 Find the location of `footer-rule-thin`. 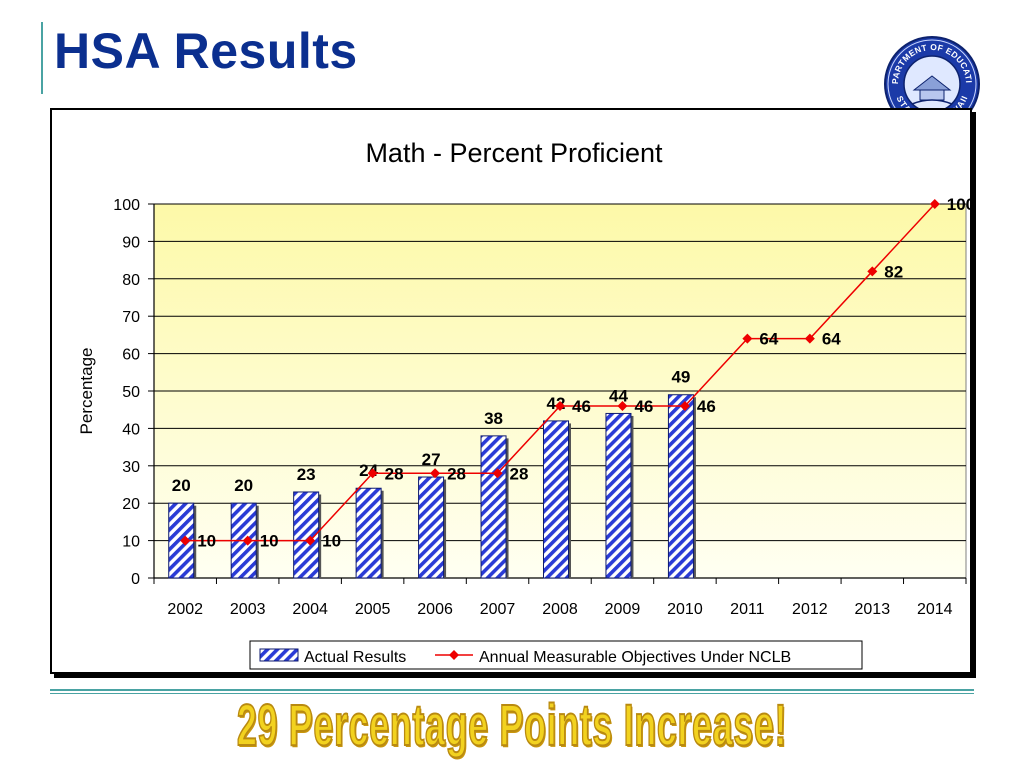

footer-rule-thin is located at coordinates (512, 693).